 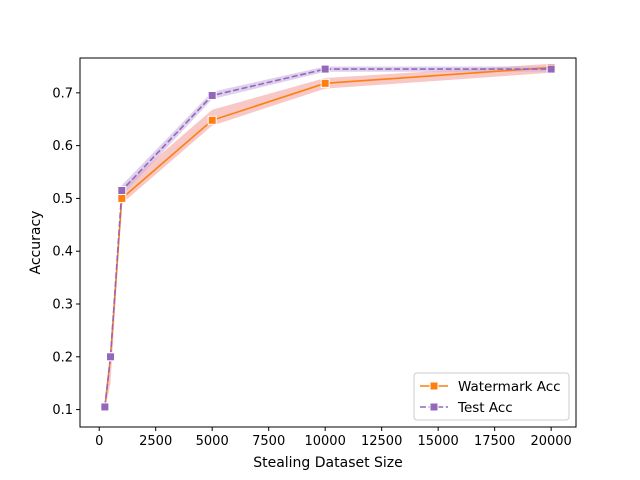 What do you see at coordinates (62, 146) in the screenshot?
I see `y-tick-label: 0.6` at bounding box center [62, 146].